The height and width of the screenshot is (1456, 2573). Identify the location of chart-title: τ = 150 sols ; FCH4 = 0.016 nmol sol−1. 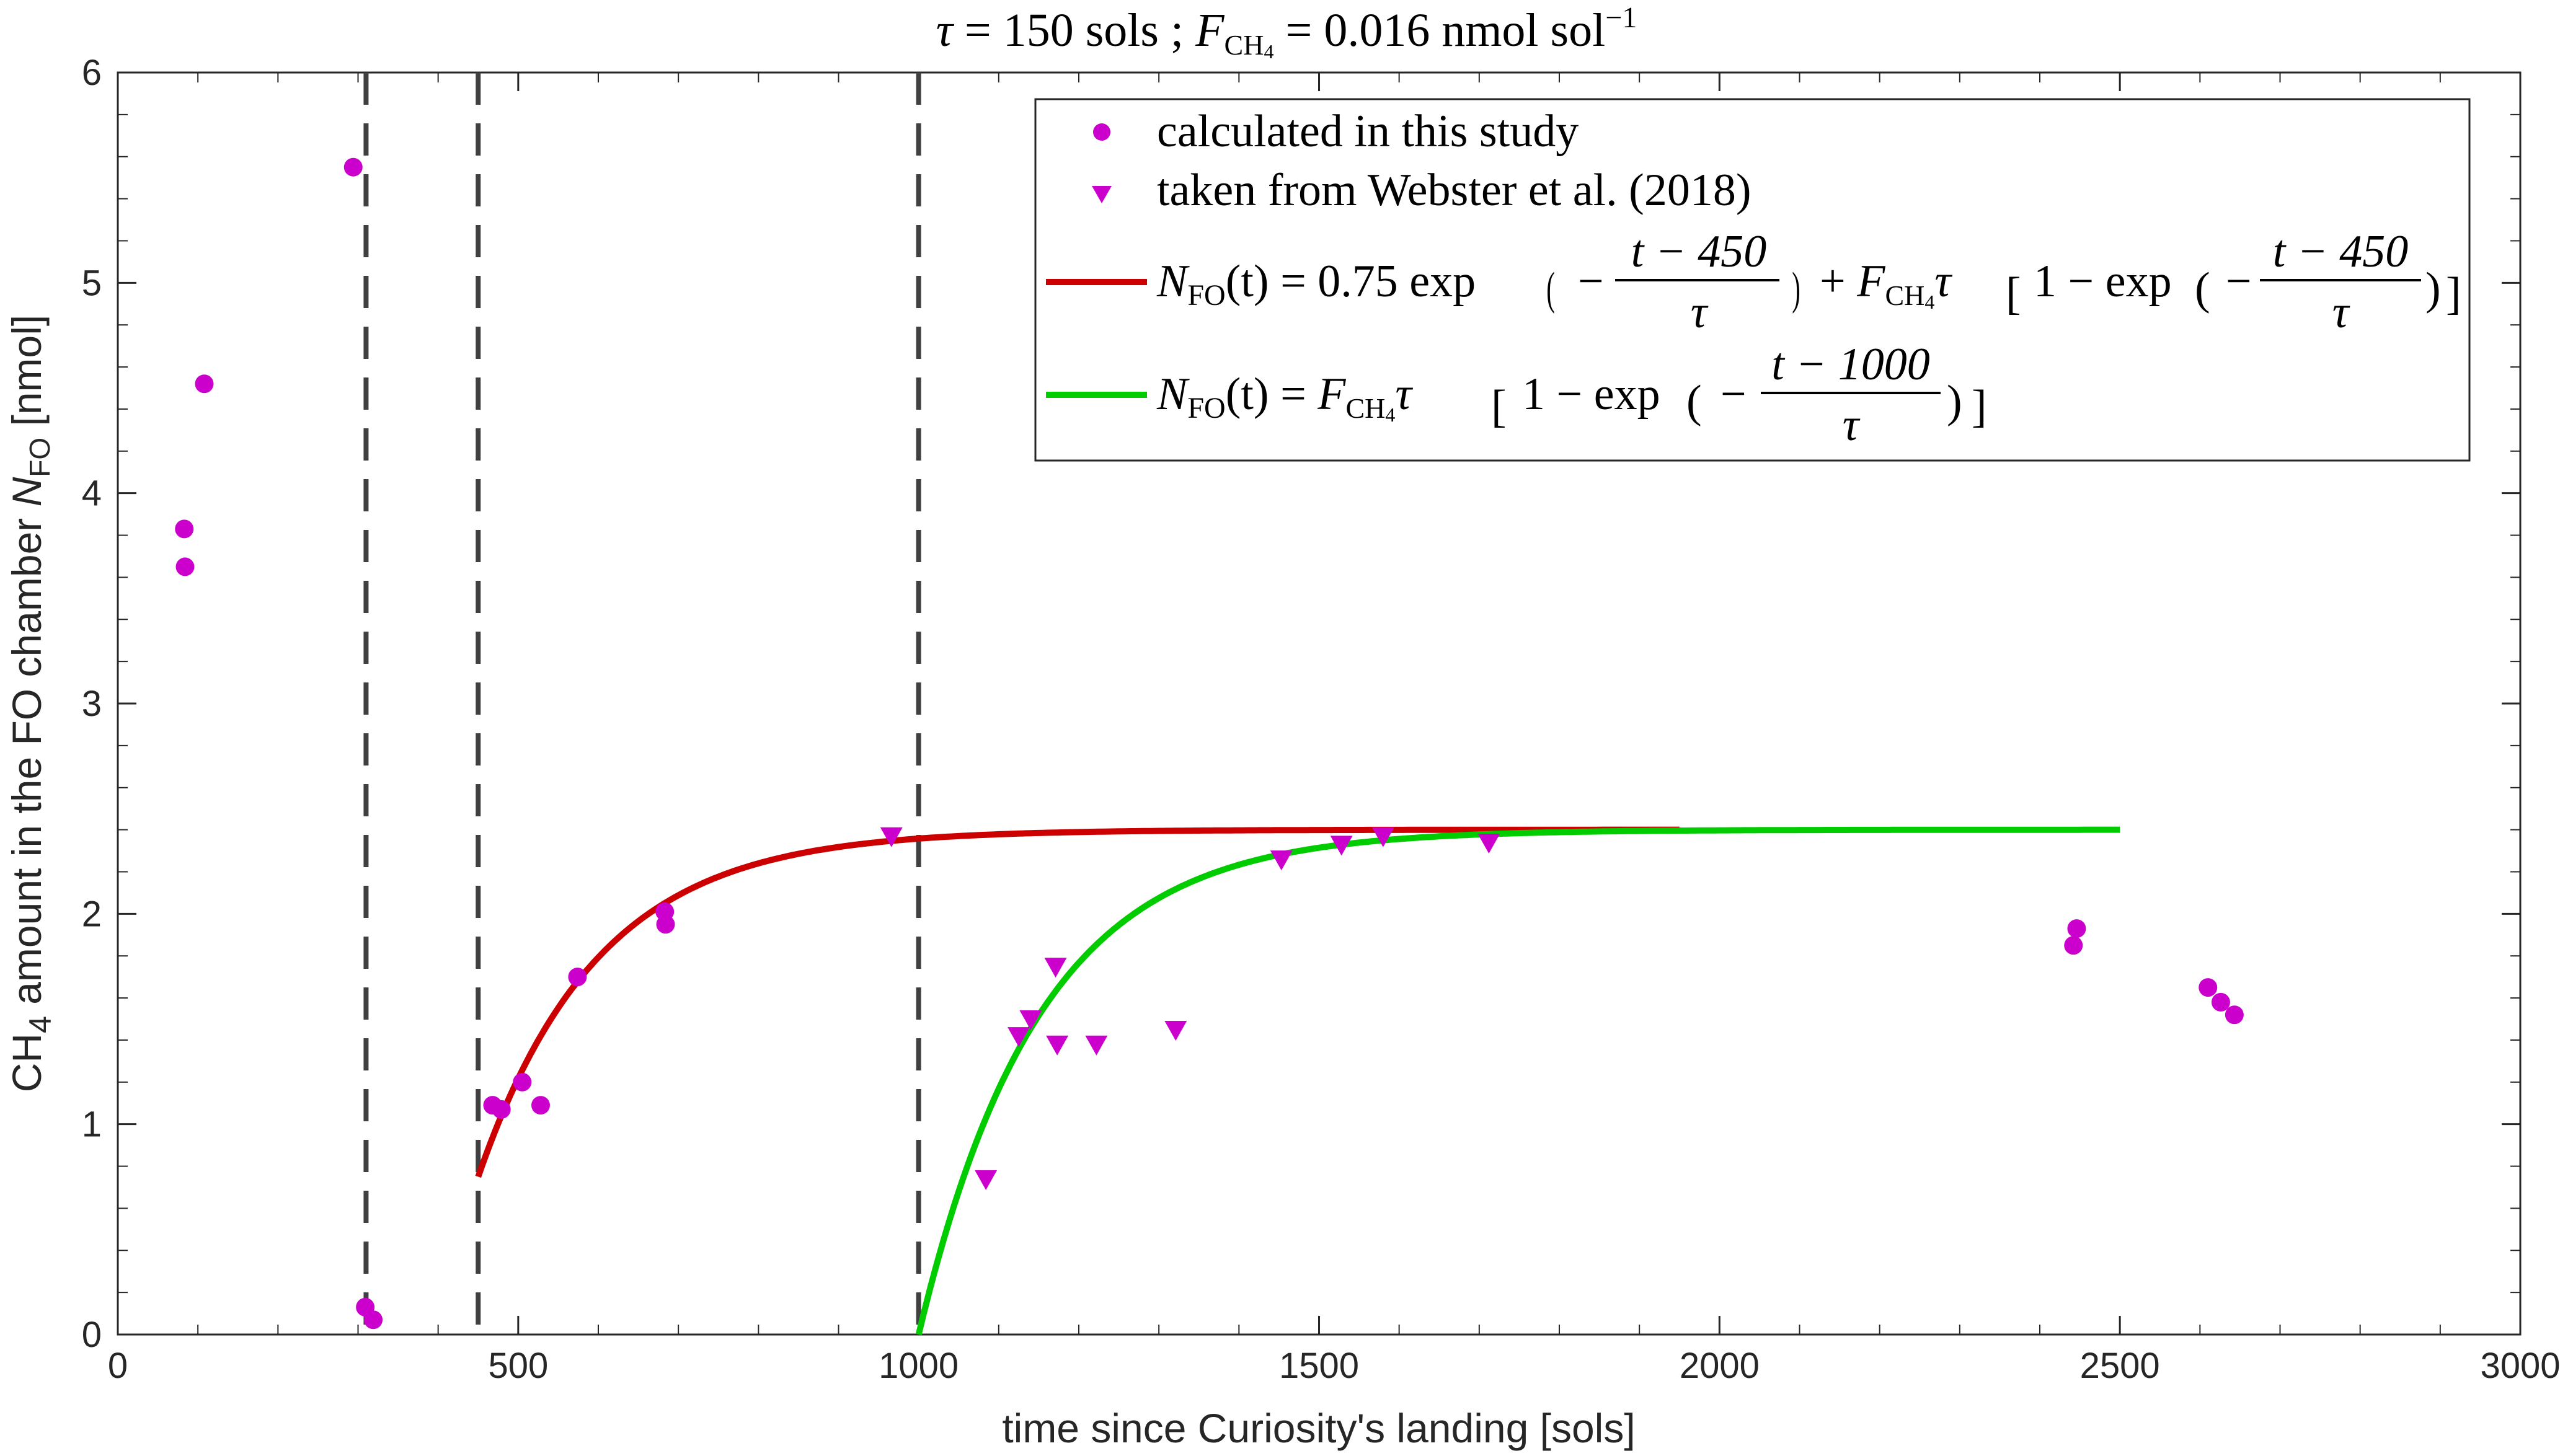
(1286, 32).